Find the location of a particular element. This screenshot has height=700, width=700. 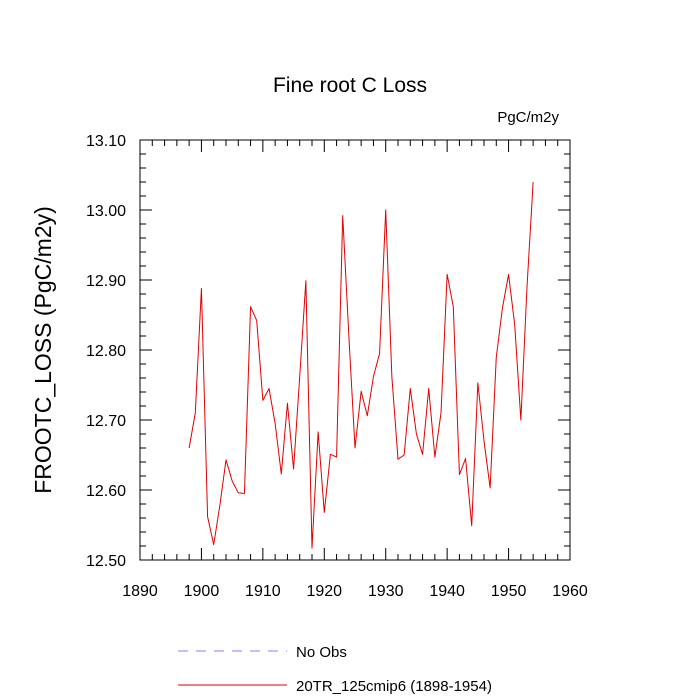

y-tick-label: 12.80 is located at coordinates (106, 351).